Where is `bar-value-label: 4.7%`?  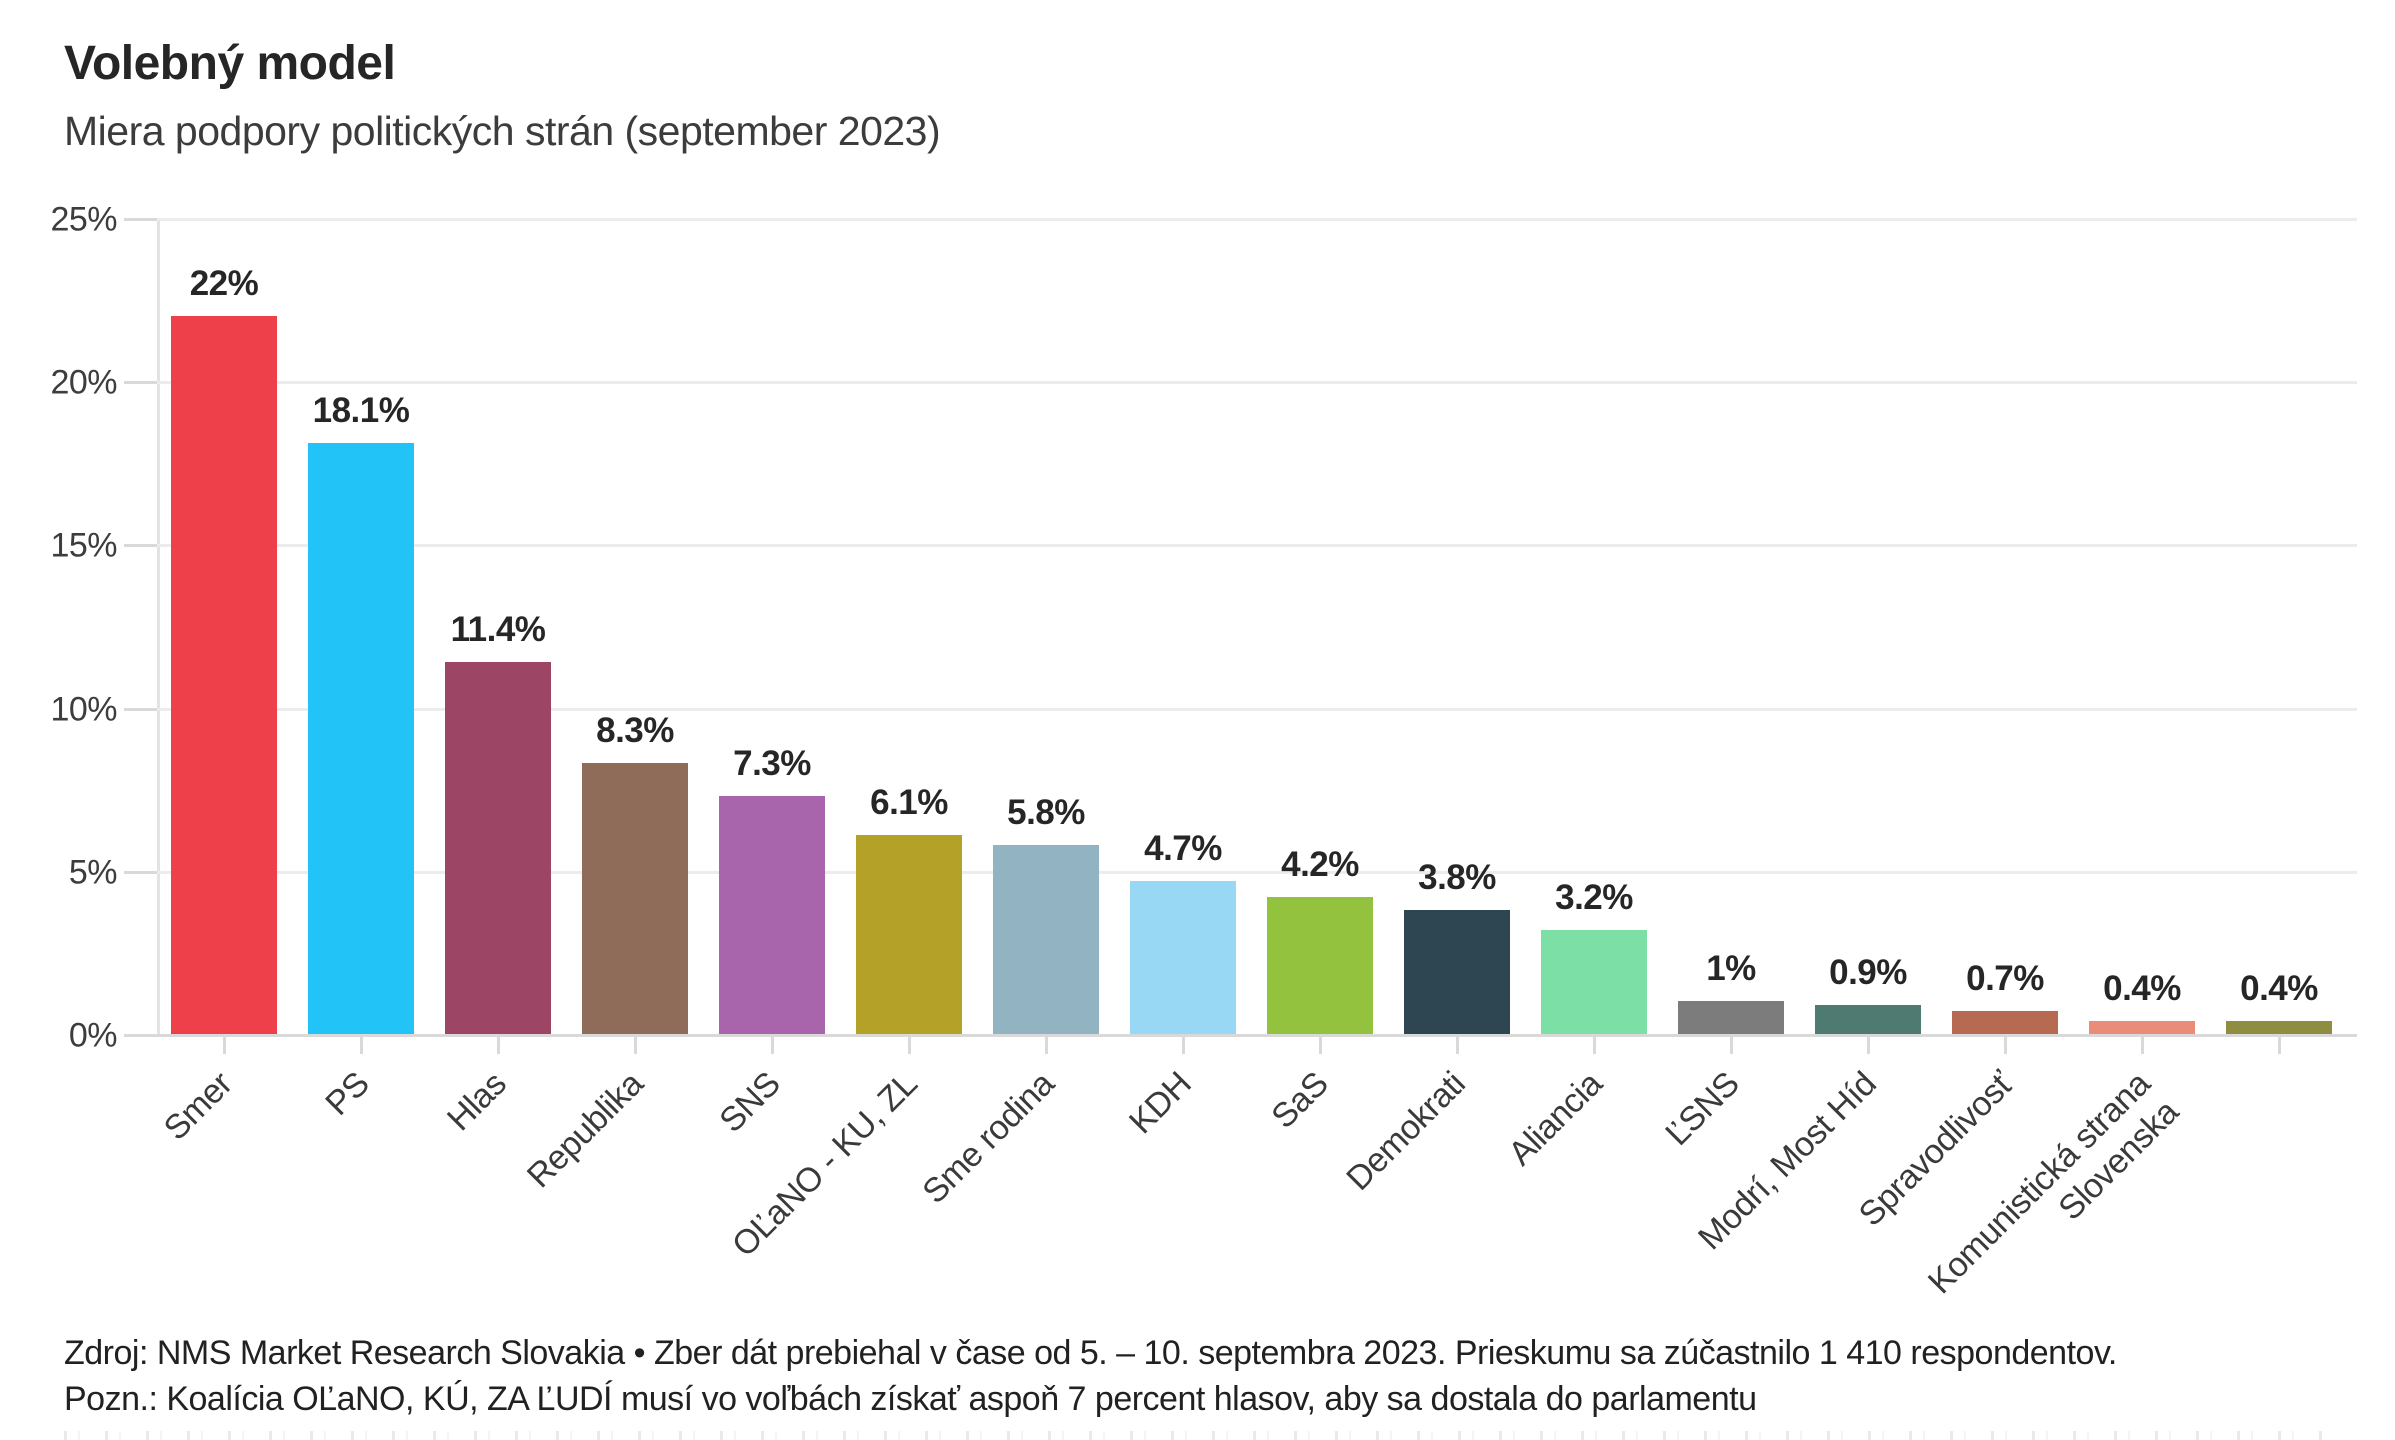
bar-value-label: 4.7% is located at coordinates (1183, 848).